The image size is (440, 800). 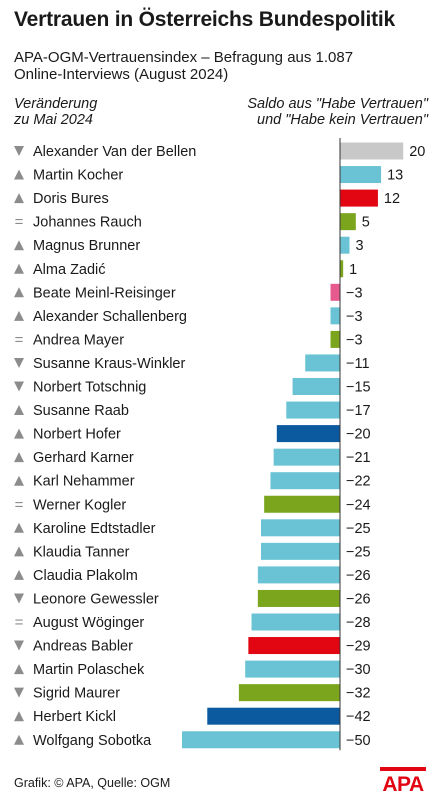 What do you see at coordinates (81, 411) in the screenshot?
I see `politician-name: Susanne Raab` at bounding box center [81, 411].